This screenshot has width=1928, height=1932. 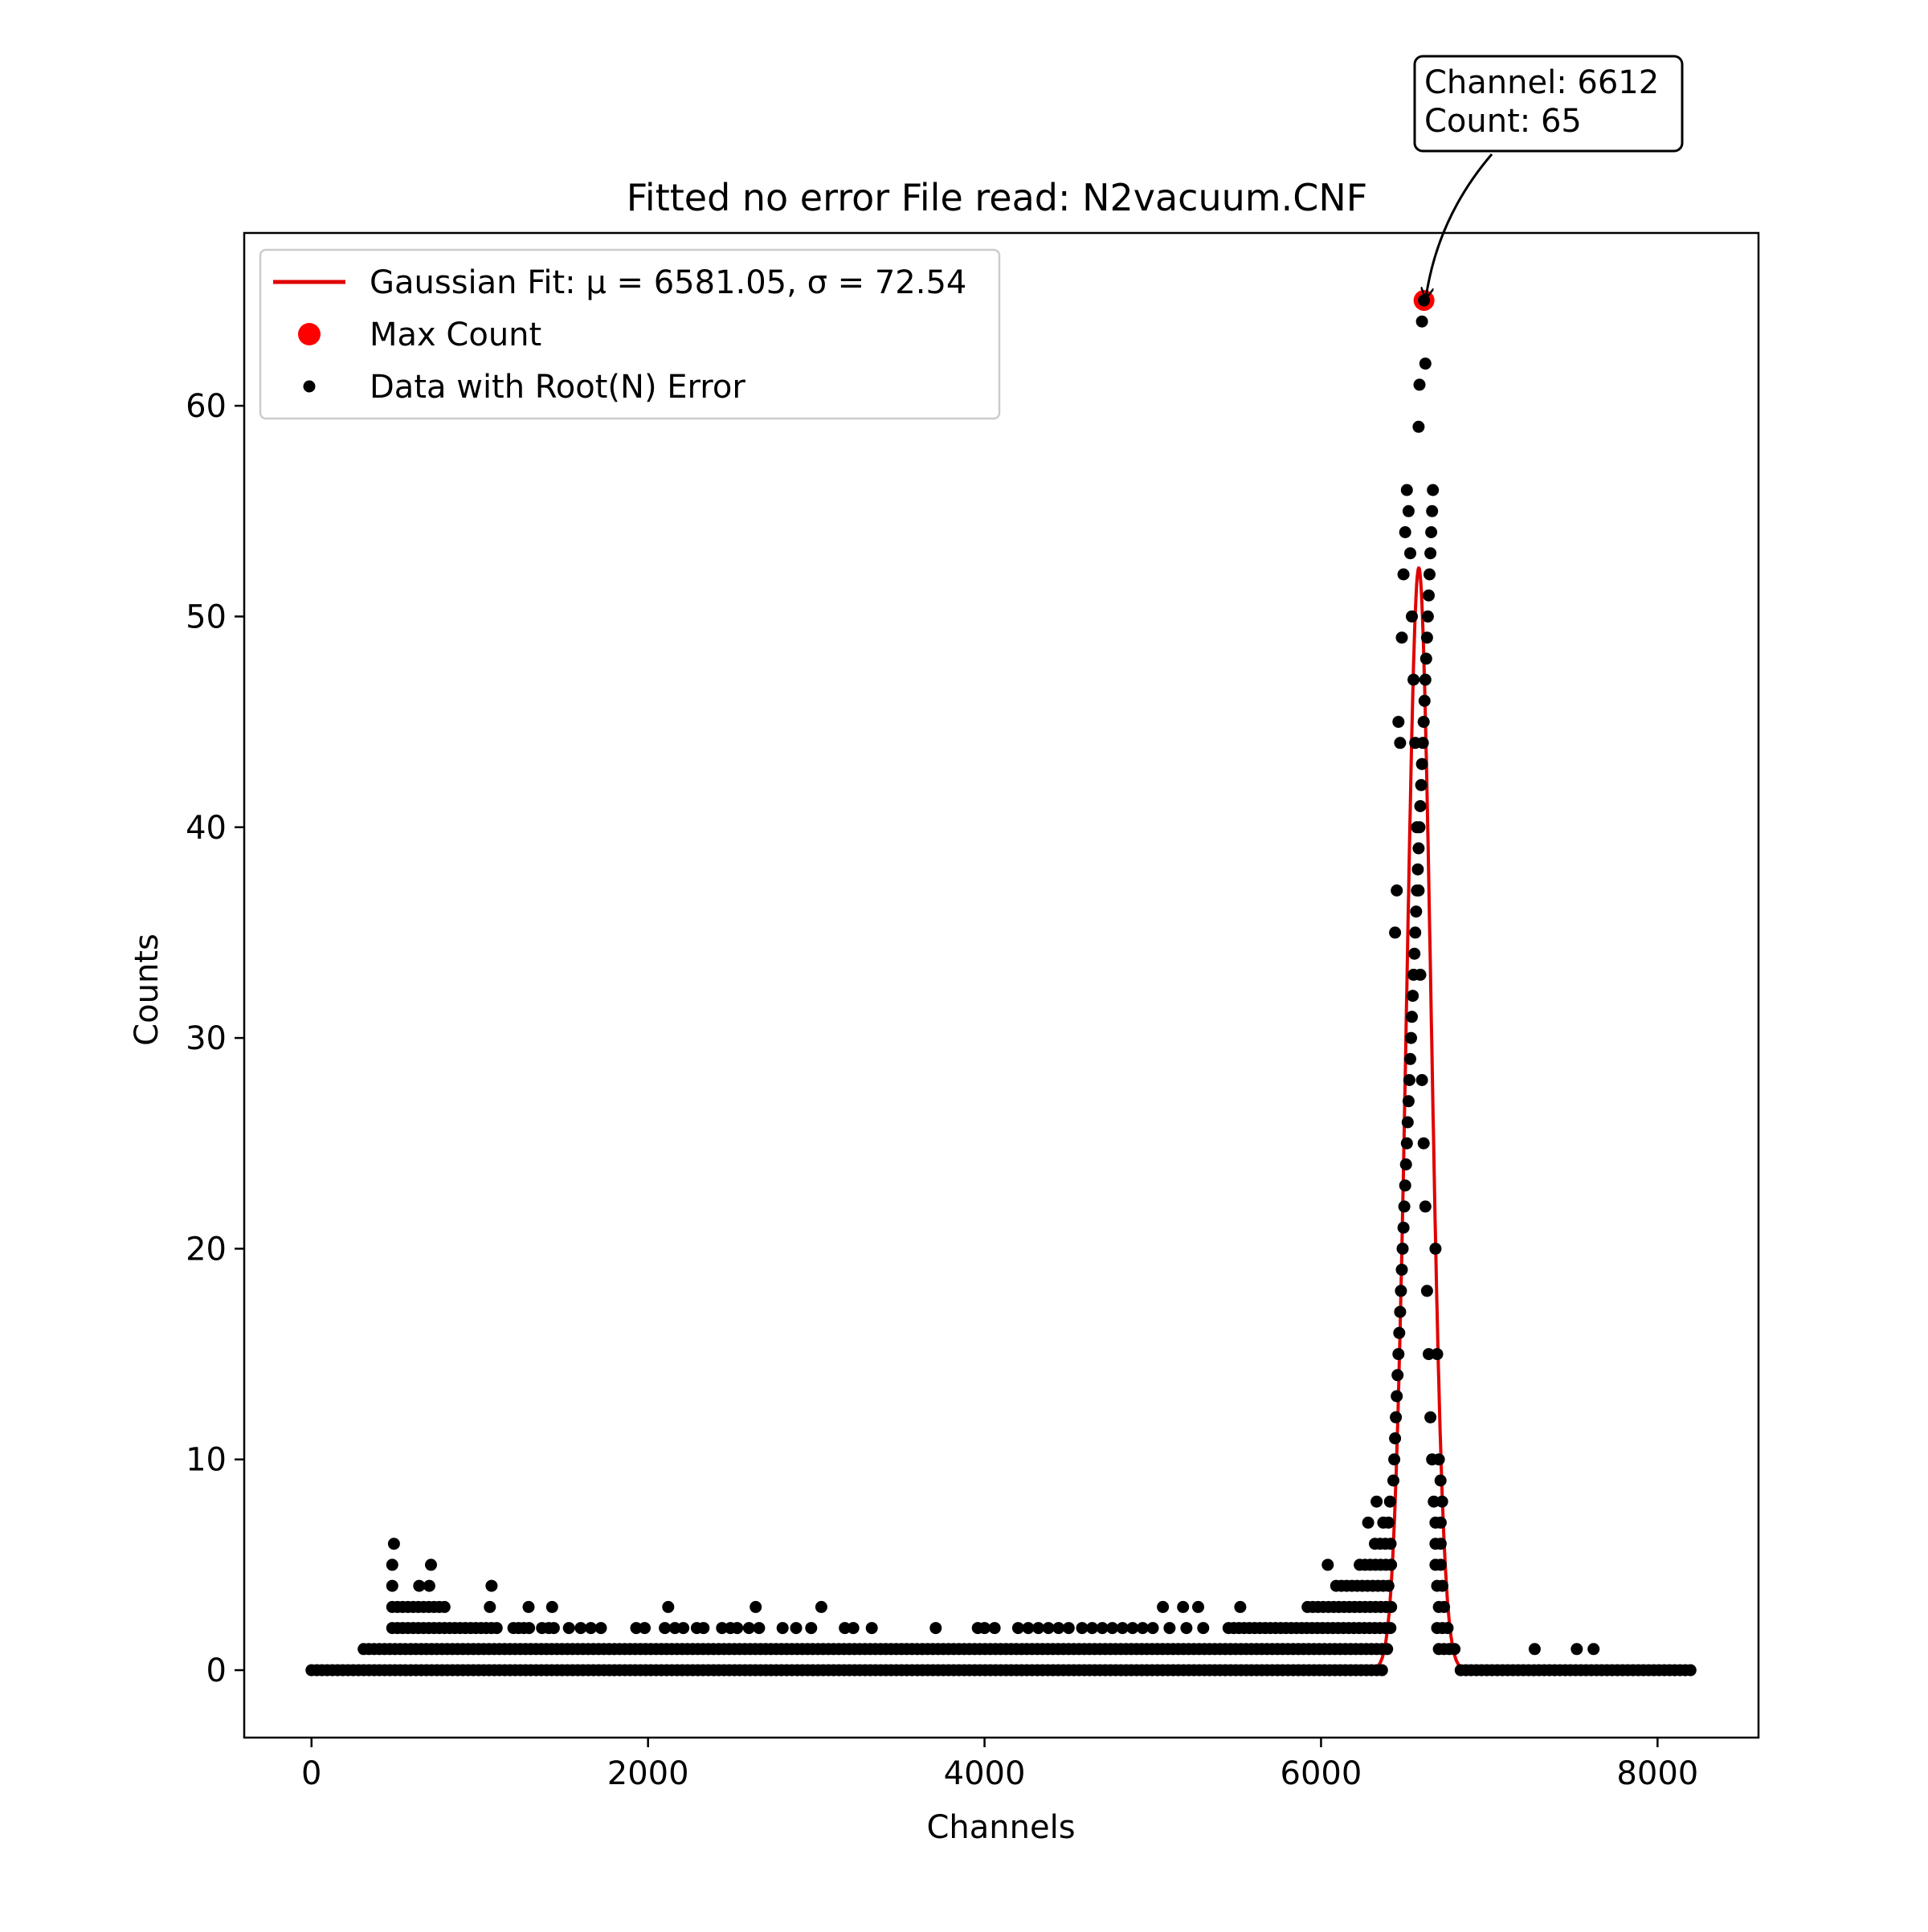 What do you see at coordinates (217, 1671) in the screenshot?
I see `y-tick-label: 0` at bounding box center [217, 1671].